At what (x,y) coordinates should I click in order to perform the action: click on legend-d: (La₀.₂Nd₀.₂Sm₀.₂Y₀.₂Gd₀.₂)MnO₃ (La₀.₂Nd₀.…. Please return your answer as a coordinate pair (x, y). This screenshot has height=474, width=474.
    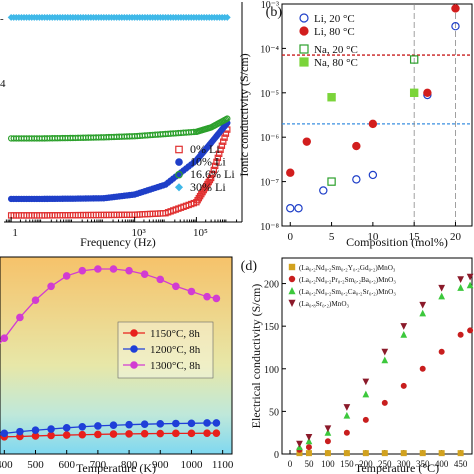
    Looking at the image, I should click on (342, 285).